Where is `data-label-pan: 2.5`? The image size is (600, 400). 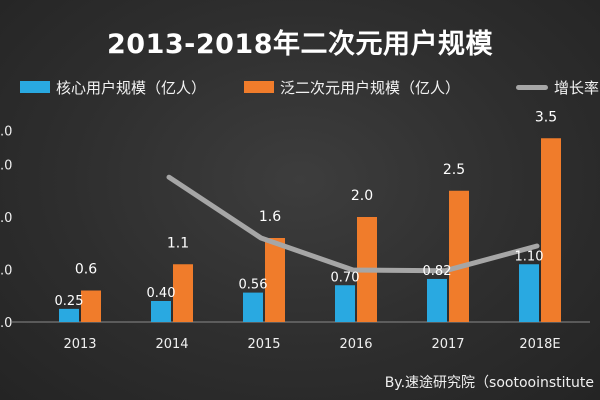
data-label-pan: 2.5 is located at coordinates (454, 170).